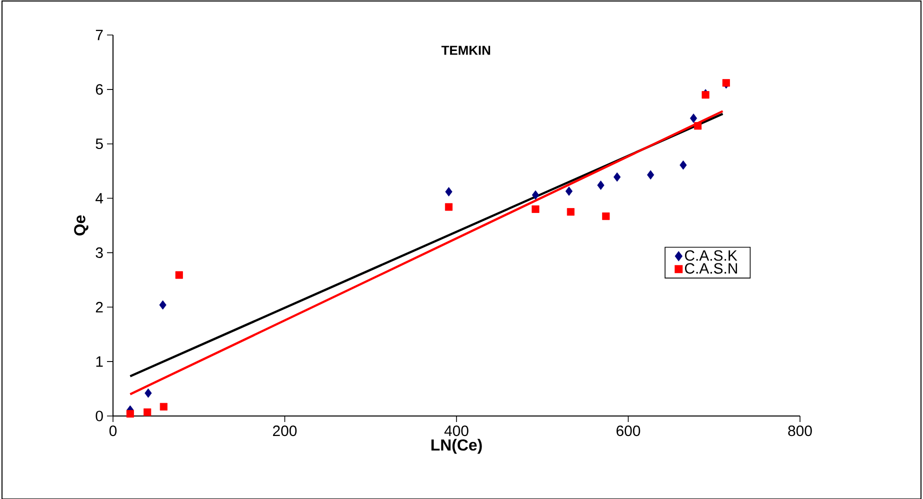 Image resolution: width=923 pixels, height=499 pixels. I want to click on y-axis-title: Qe, so click(81, 225).